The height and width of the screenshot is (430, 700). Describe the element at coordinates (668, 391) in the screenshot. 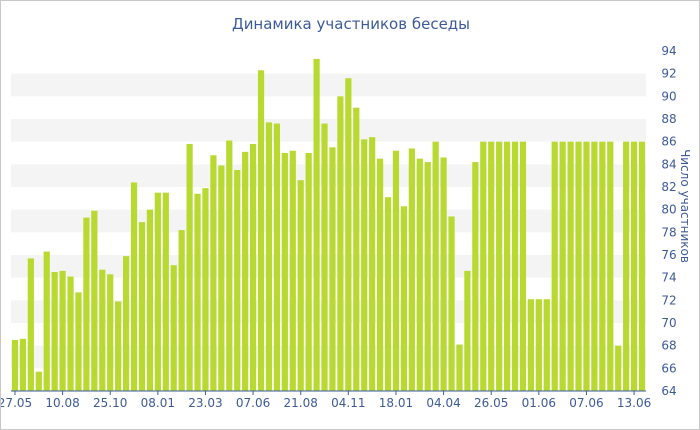

I see `y-tick-label: 64` at that location.